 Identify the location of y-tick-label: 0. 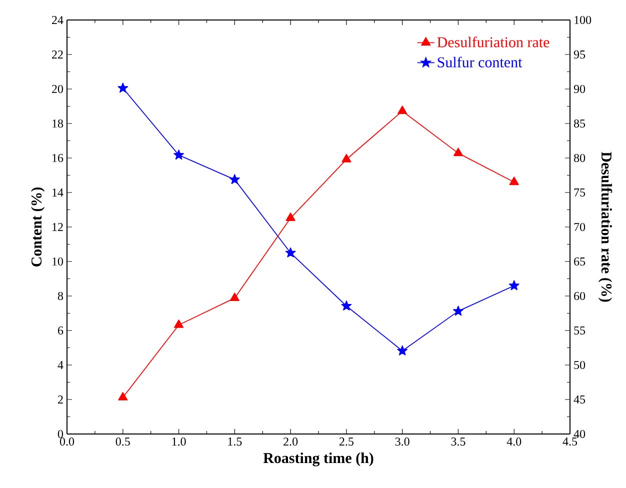
(61, 434).